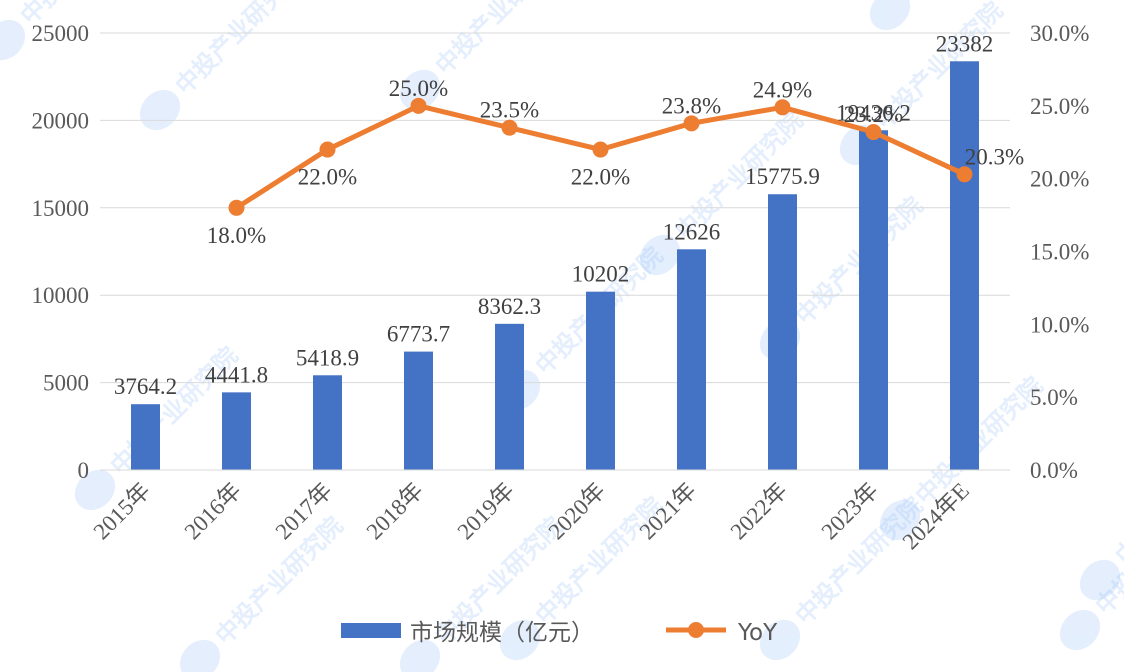 The height and width of the screenshot is (672, 1124). I want to click on bar-value-label: 10202, so click(601, 274).